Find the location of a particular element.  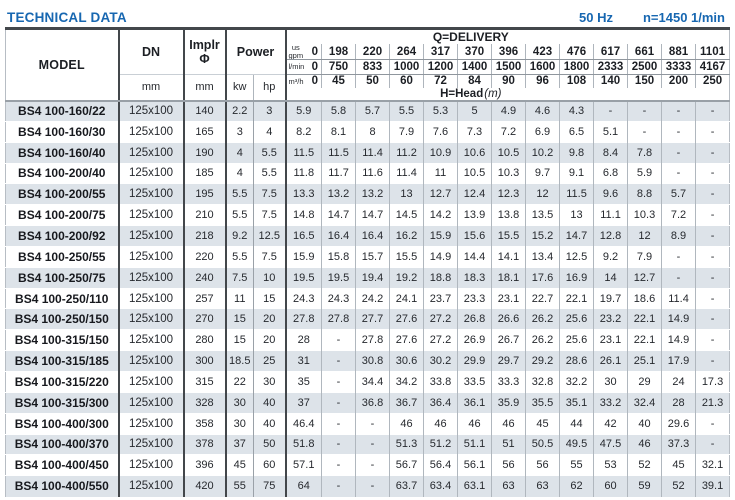

head-value: 14.1 is located at coordinates (508, 256).